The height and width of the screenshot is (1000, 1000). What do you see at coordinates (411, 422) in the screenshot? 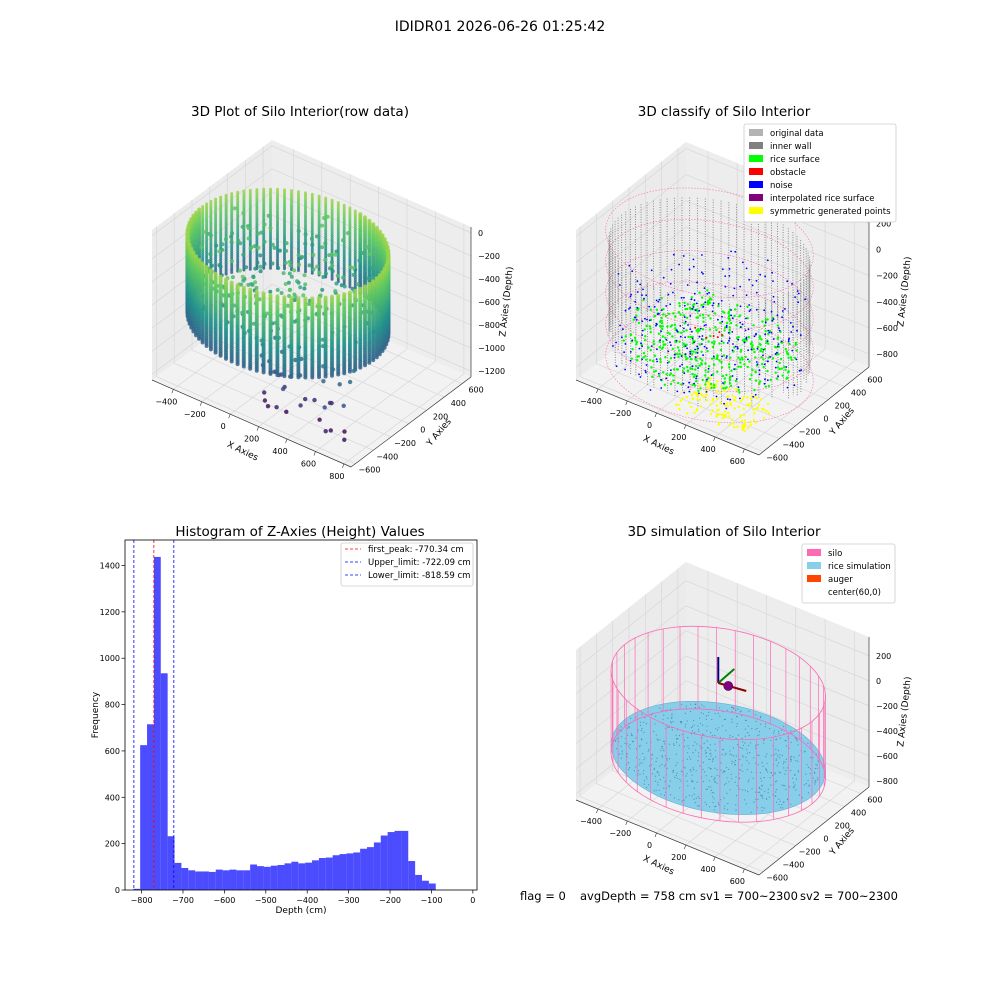
I see `y-axis-line` at bounding box center [411, 422].